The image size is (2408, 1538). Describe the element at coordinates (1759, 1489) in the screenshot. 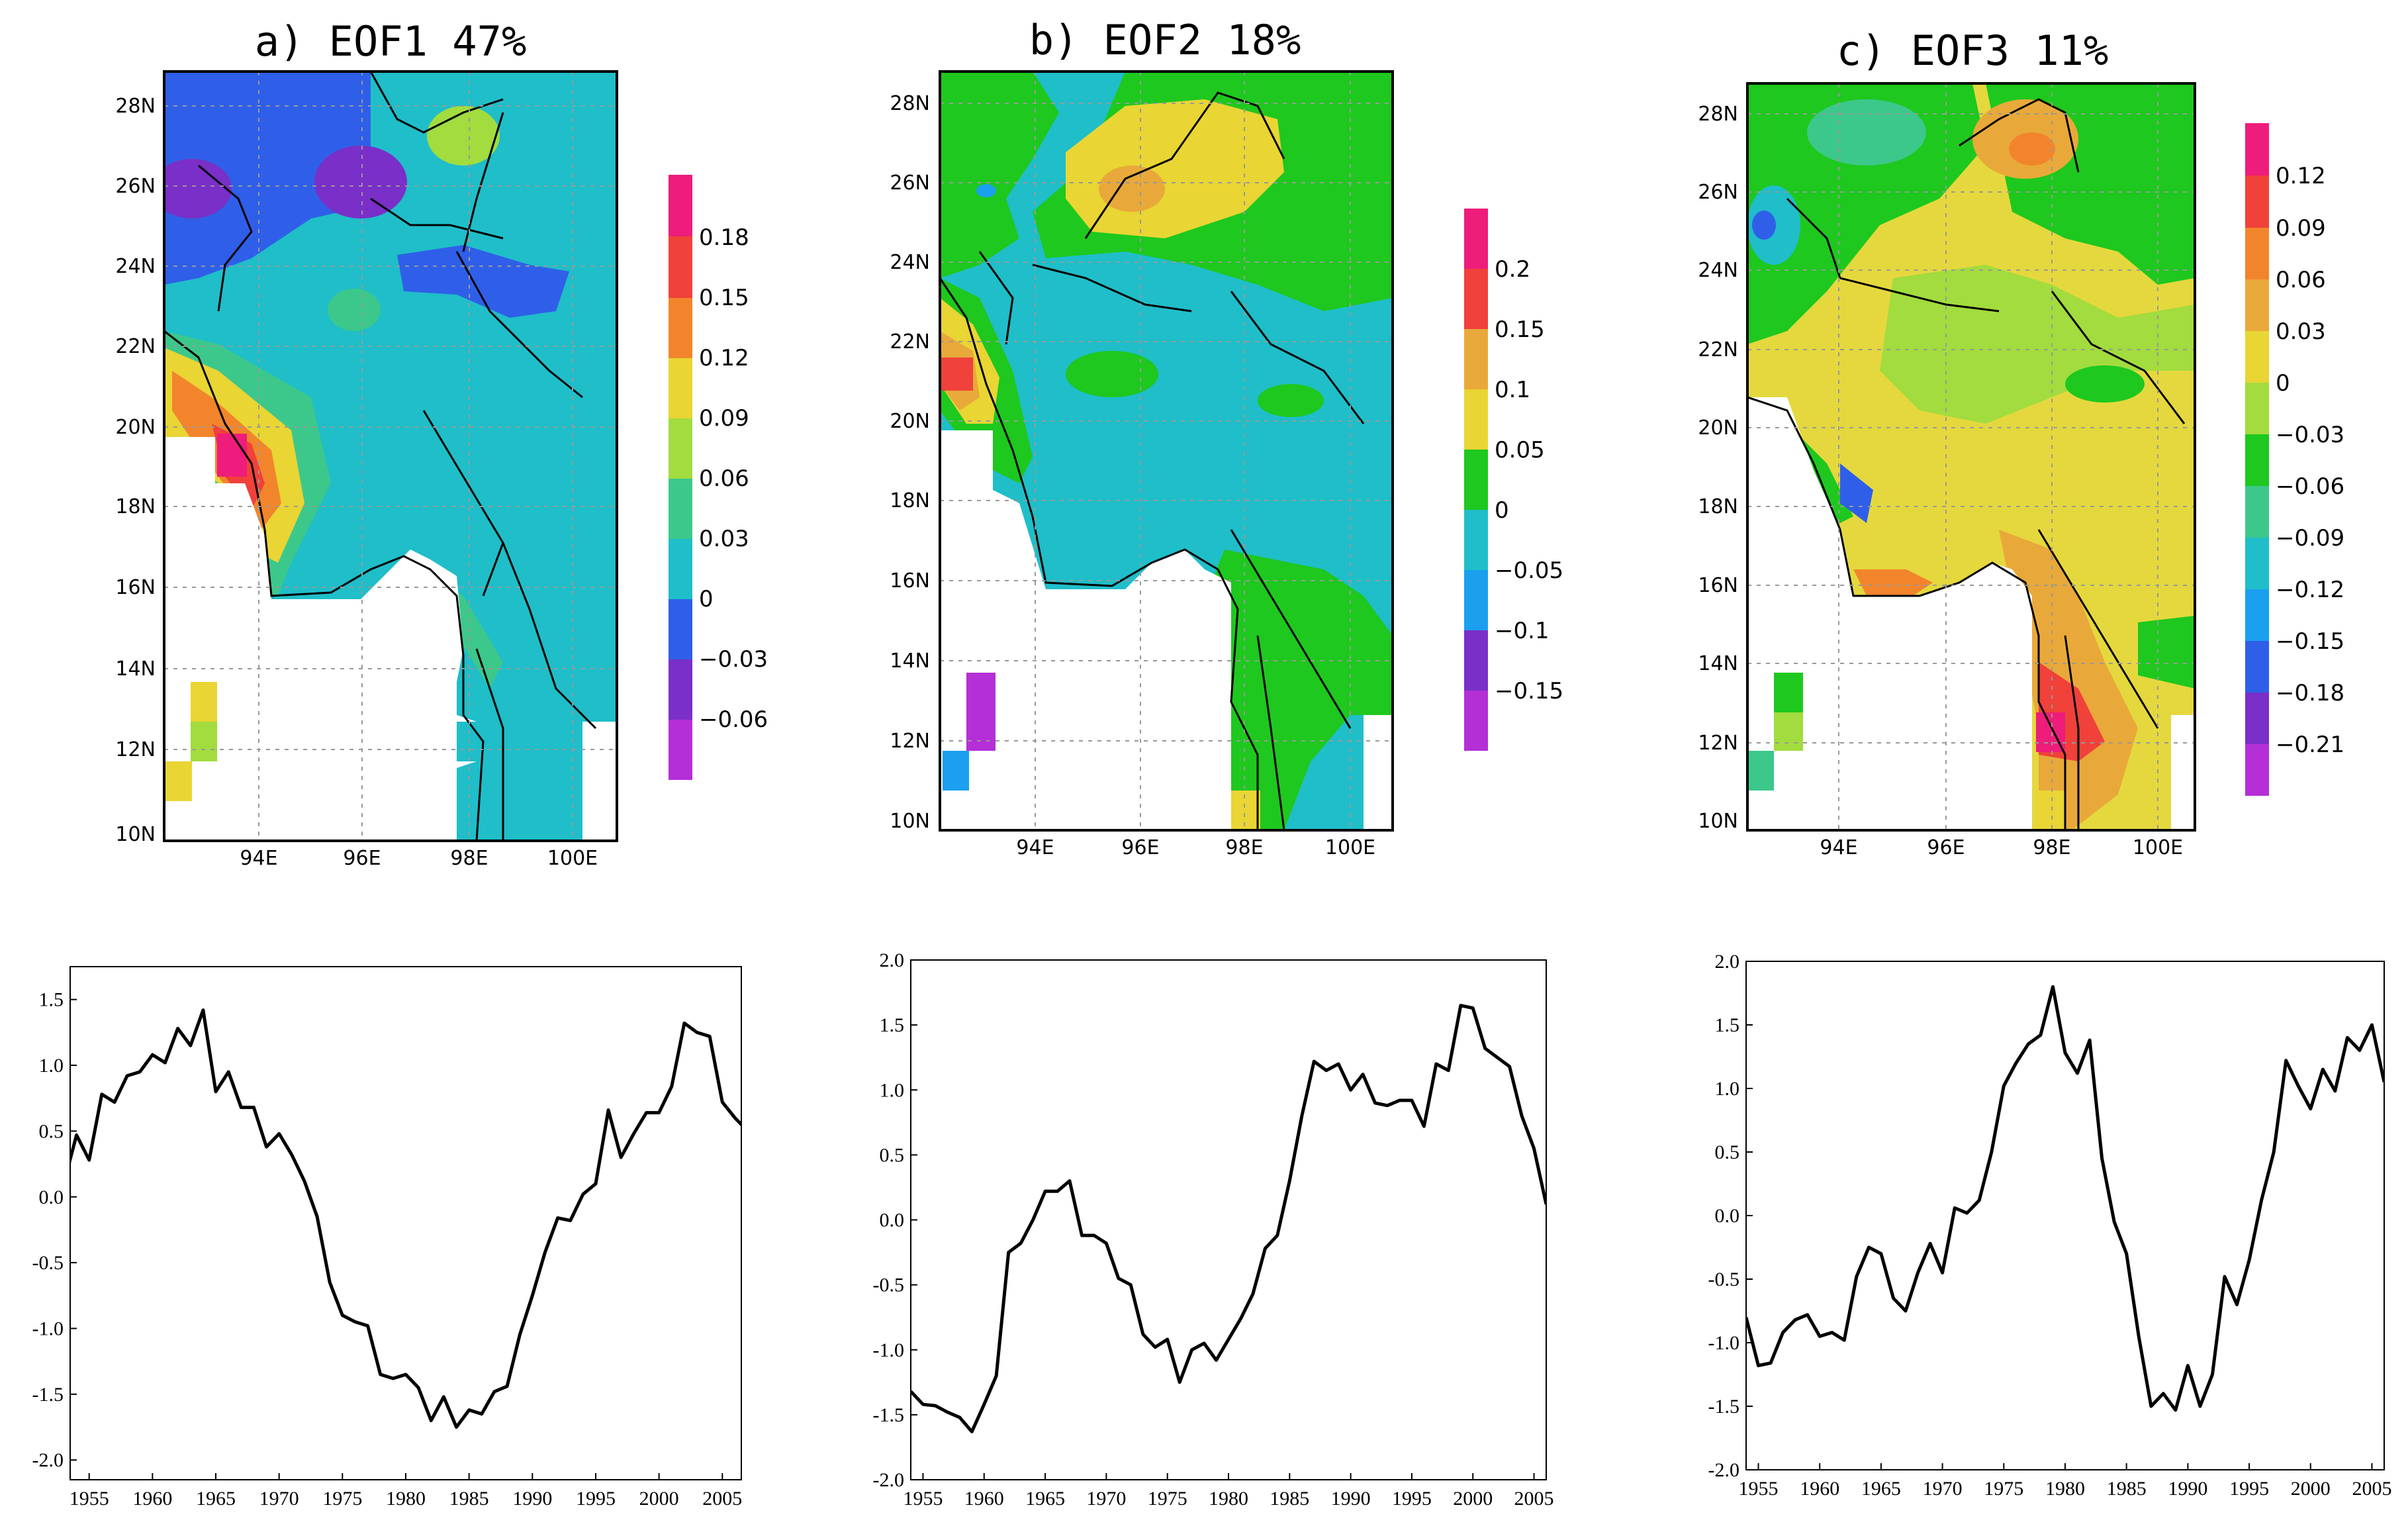

I see `x-tick-label: 1955` at that location.